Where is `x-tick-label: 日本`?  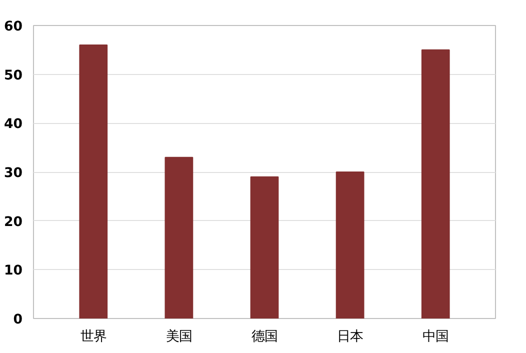
x-tick-label: 日本 is located at coordinates (350, 337).